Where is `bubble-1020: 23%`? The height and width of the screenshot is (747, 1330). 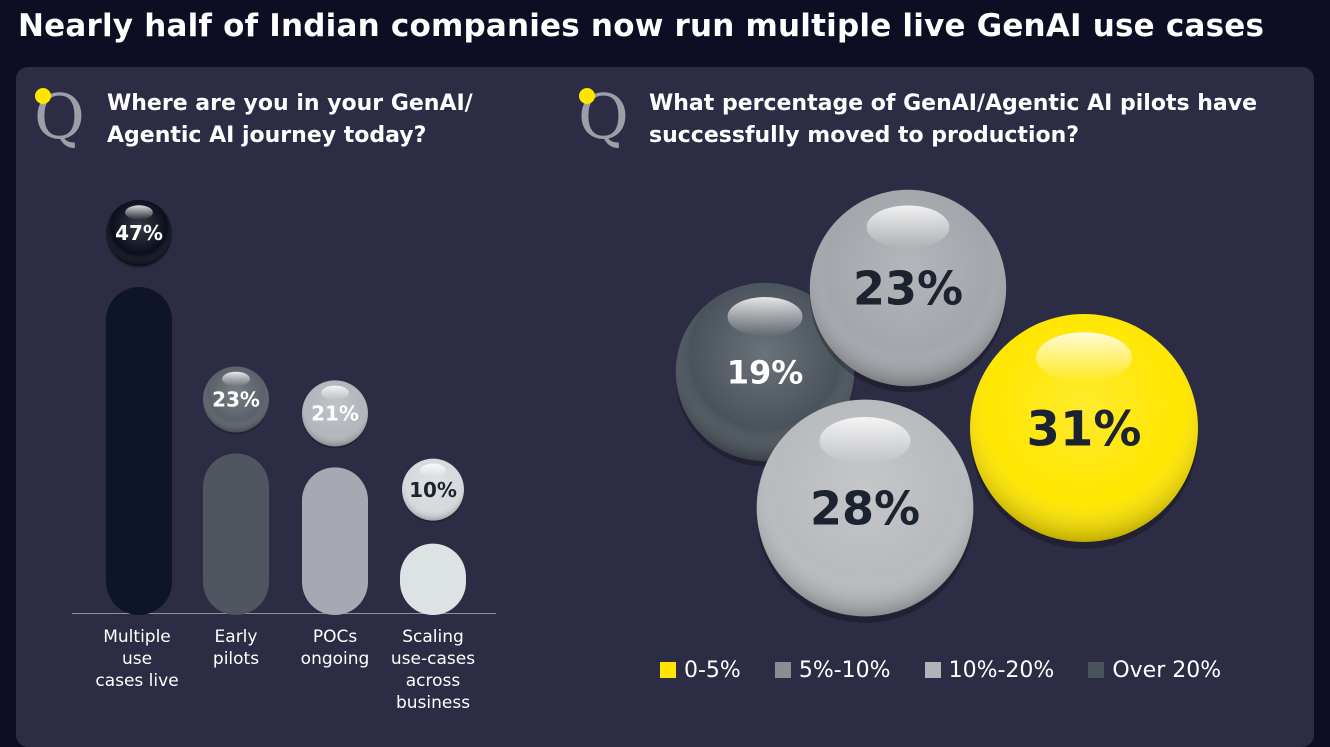
bubble-1020: 23% is located at coordinates (908, 291).